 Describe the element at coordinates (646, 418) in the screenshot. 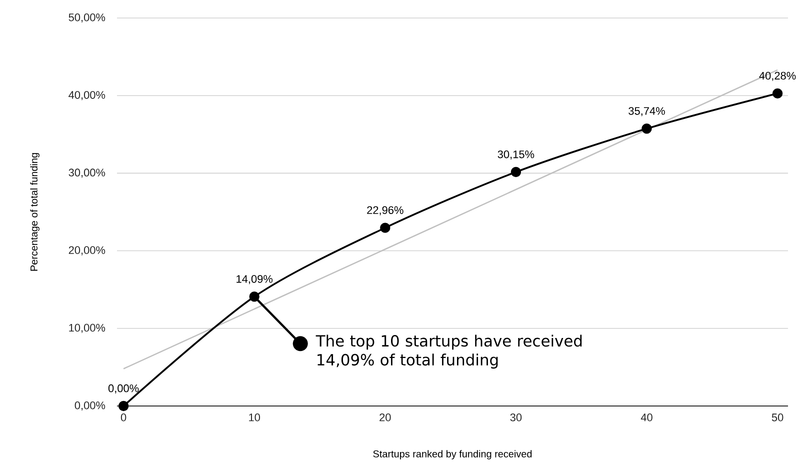

I see `x-tick-label: 40` at that location.